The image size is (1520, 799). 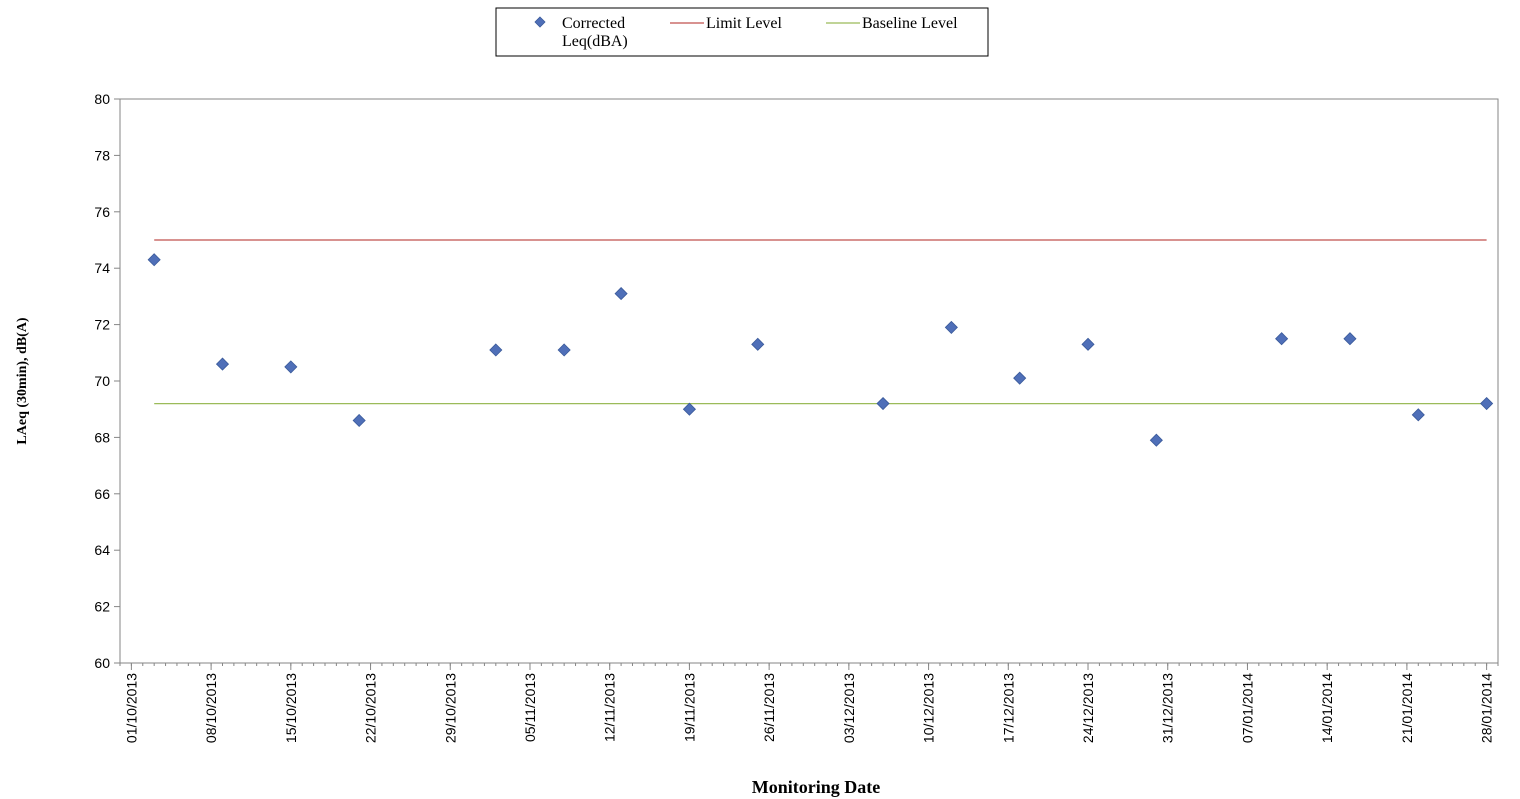 What do you see at coordinates (929, 708) in the screenshot?
I see `x-tick-label: 10/12/2013` at bounding box center [929, 708].